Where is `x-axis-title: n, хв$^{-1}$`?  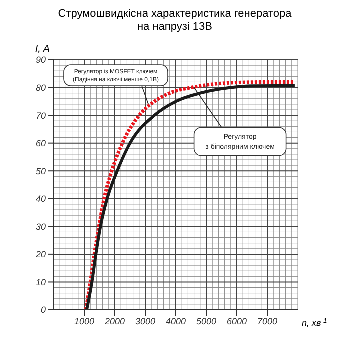
x-axis-title: n, хв$^{-1}$ is located at coordinates (315, 323).